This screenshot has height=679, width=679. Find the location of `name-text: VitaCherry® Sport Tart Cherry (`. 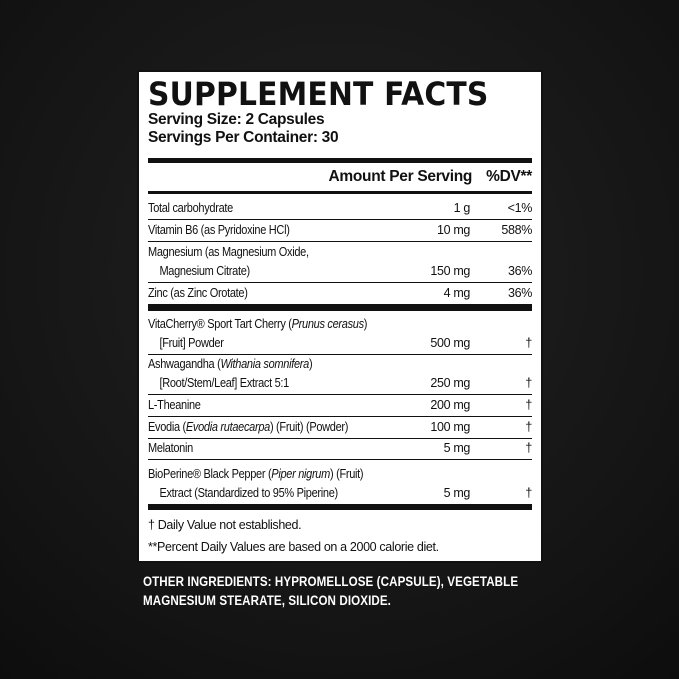

name-text: VitaCherry® Sport Tart Cherry ( is located at coordinates (220, 324).